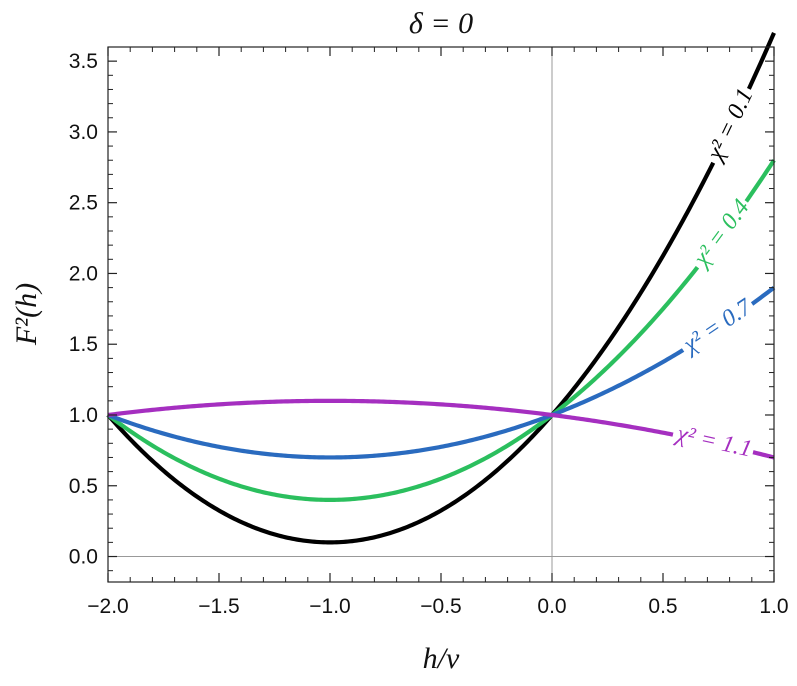 This screenshot has height=686, width=797. I want to click on curve-label-0: χ² = 0.1, so click(729, 126).